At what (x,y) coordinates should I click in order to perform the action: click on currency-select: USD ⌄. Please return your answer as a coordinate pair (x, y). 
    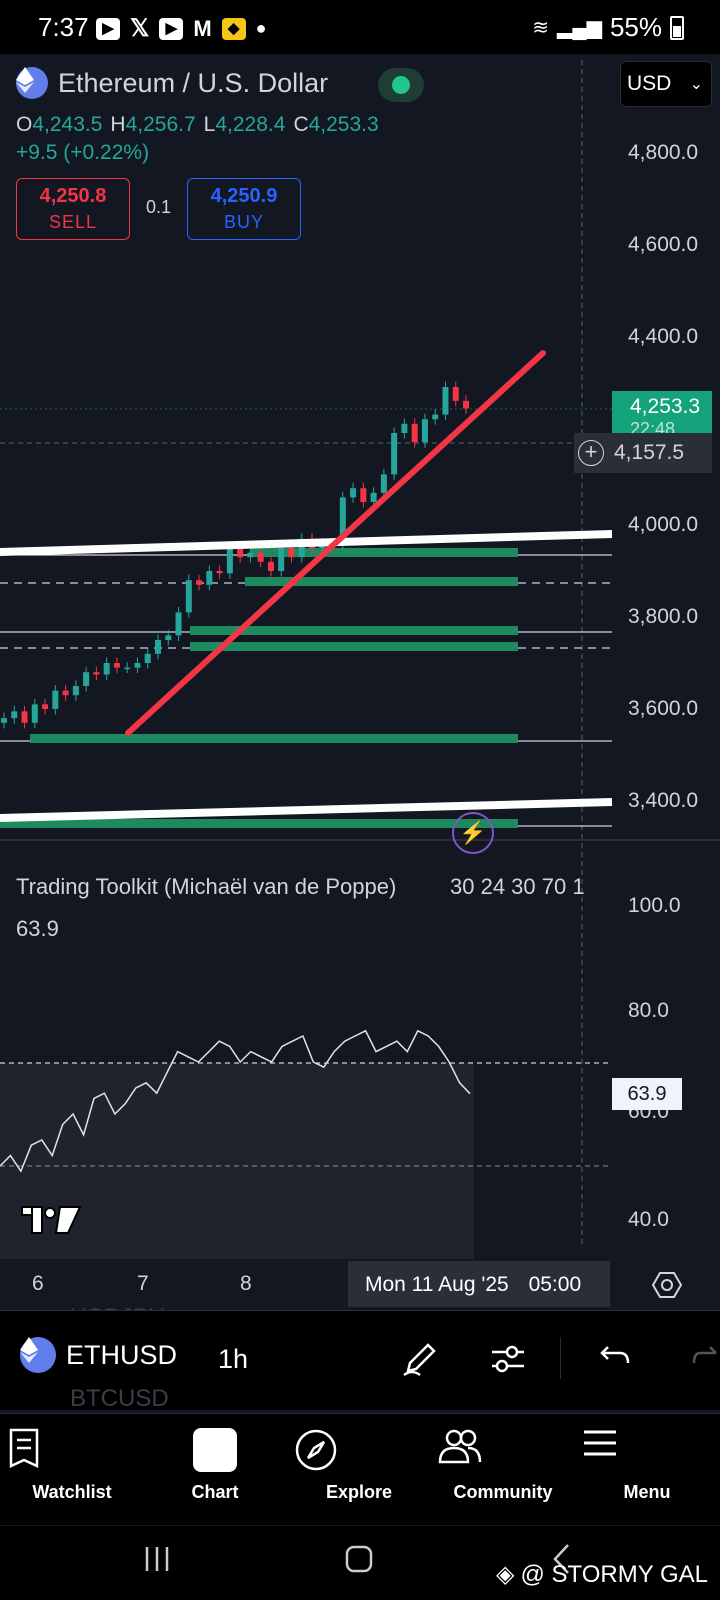
    Looking at the image, I should click on (666, 84).